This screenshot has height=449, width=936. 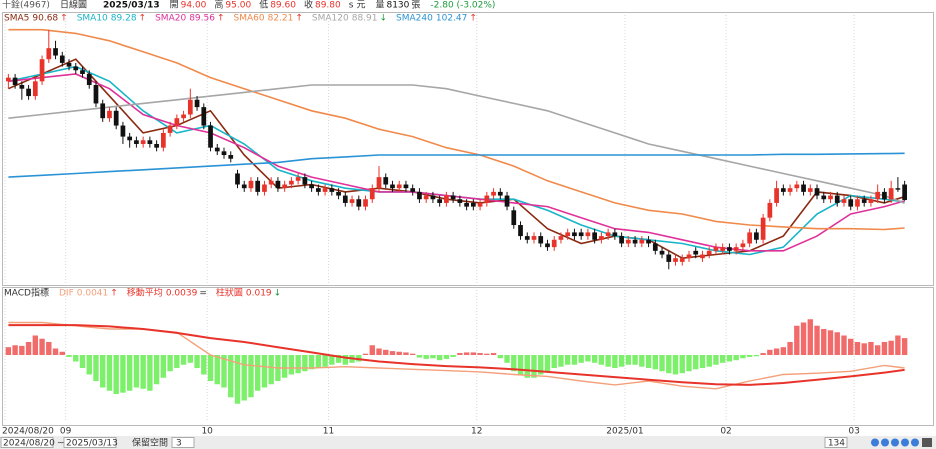 What do you see at coordinates (183, 442) in the screenshot?
I see `space-input` at bounding box center [183, 442].